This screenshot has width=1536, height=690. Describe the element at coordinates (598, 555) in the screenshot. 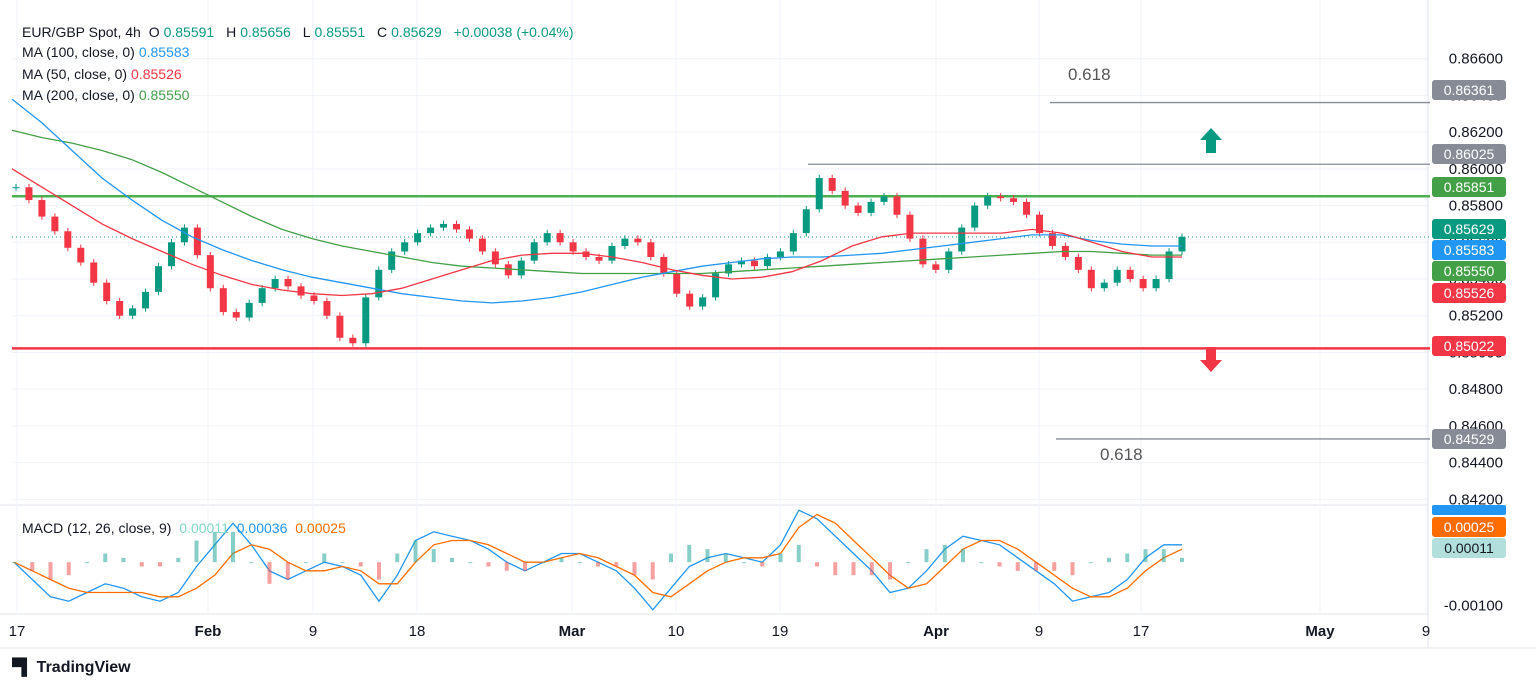

I see `macd-signal-line` at that location.